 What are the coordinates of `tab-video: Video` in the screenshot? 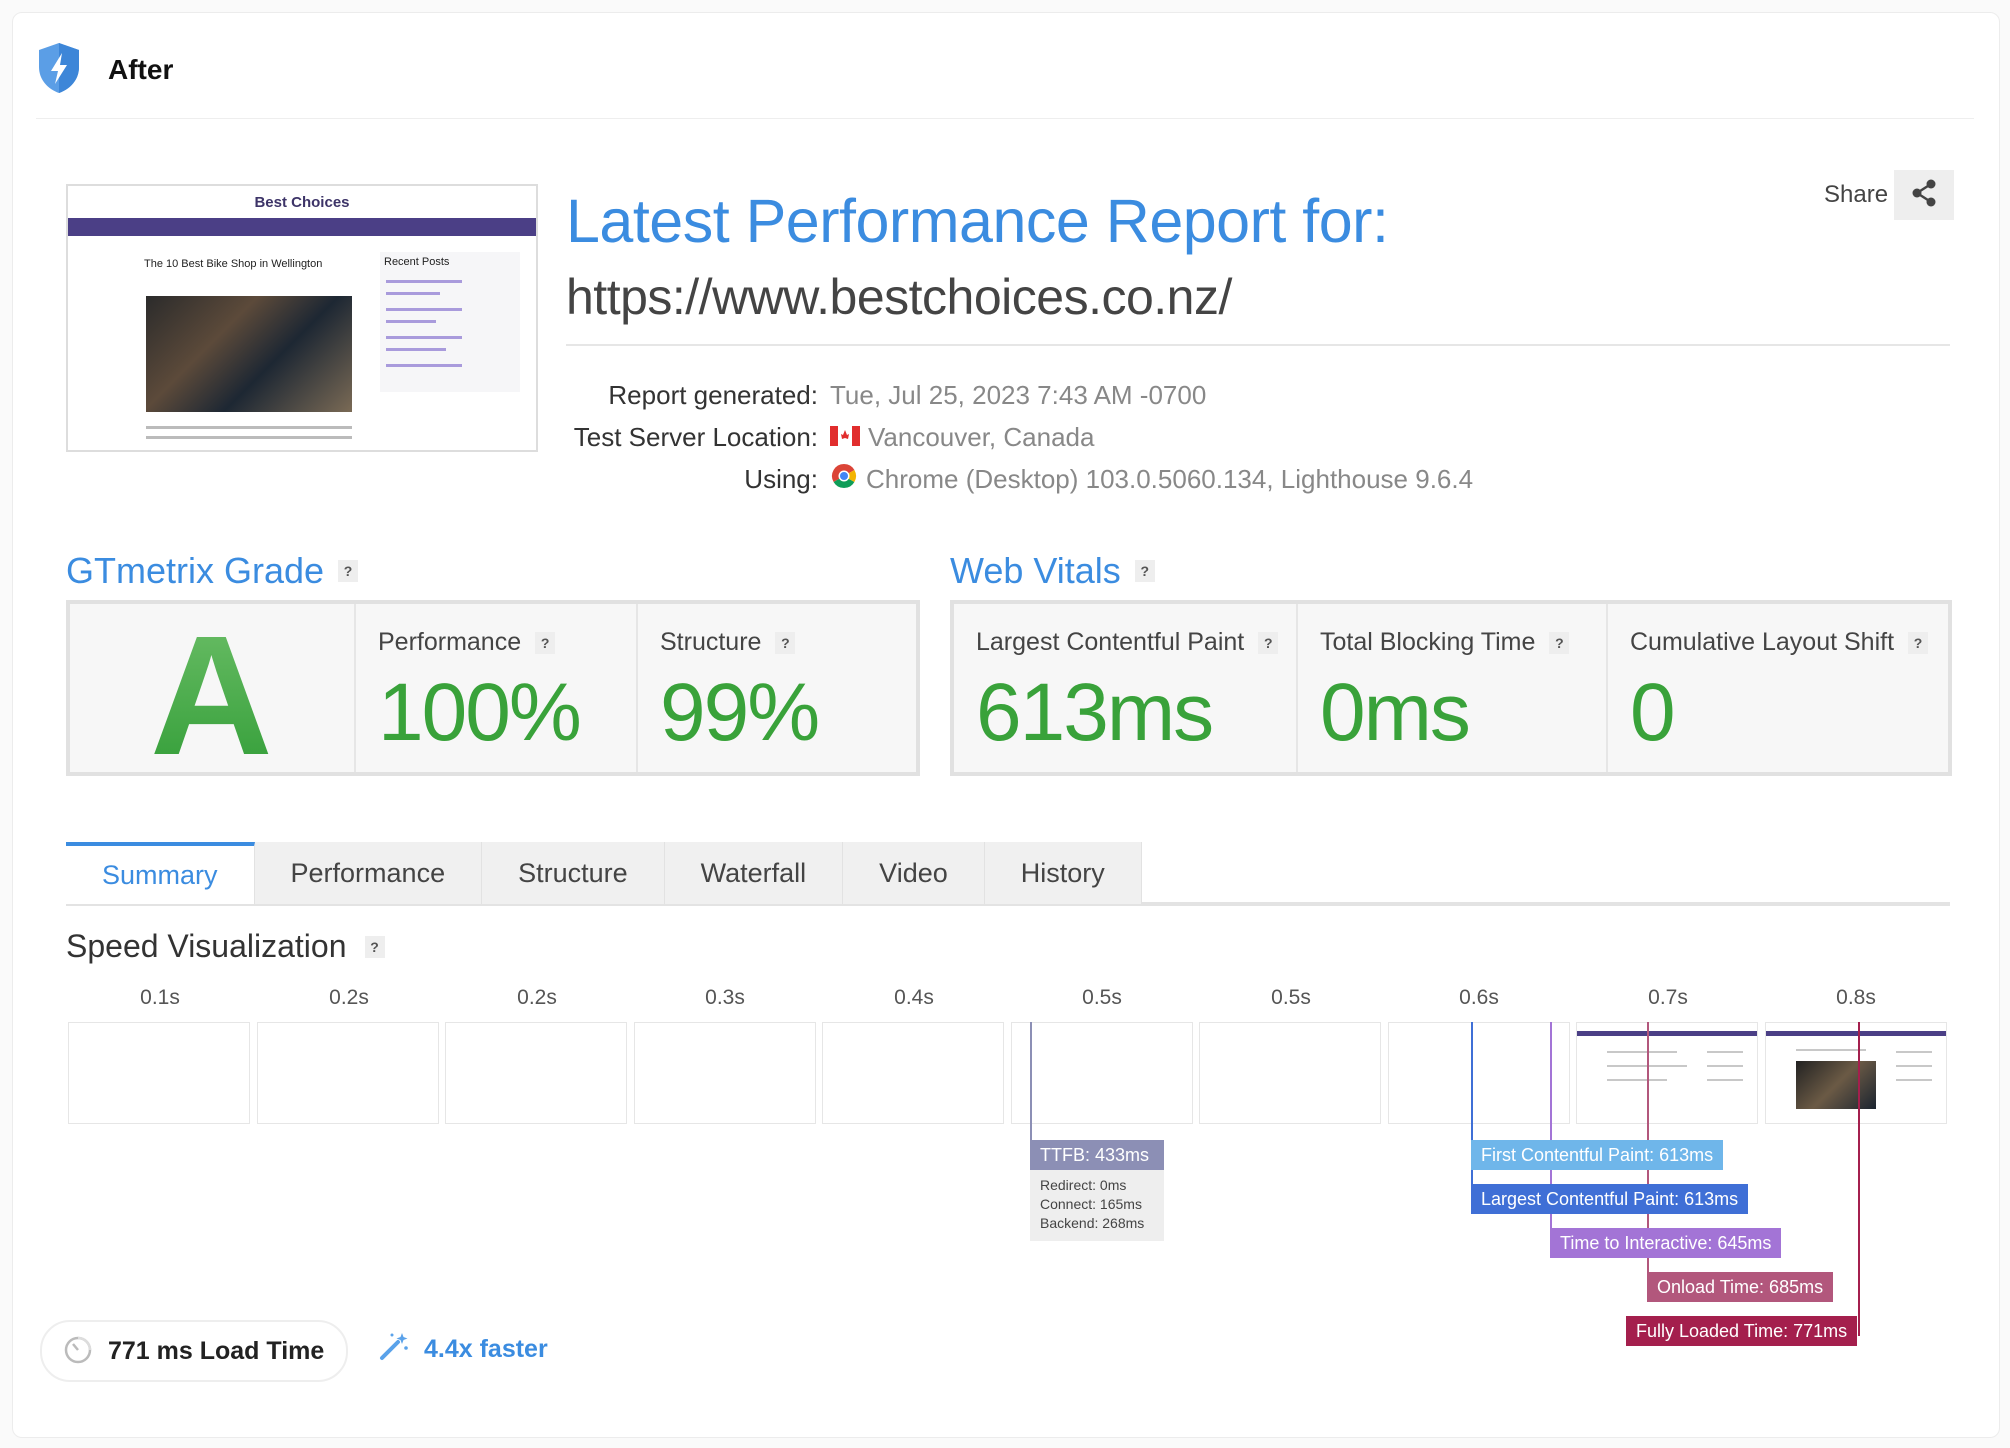 It's located at (914, 873).